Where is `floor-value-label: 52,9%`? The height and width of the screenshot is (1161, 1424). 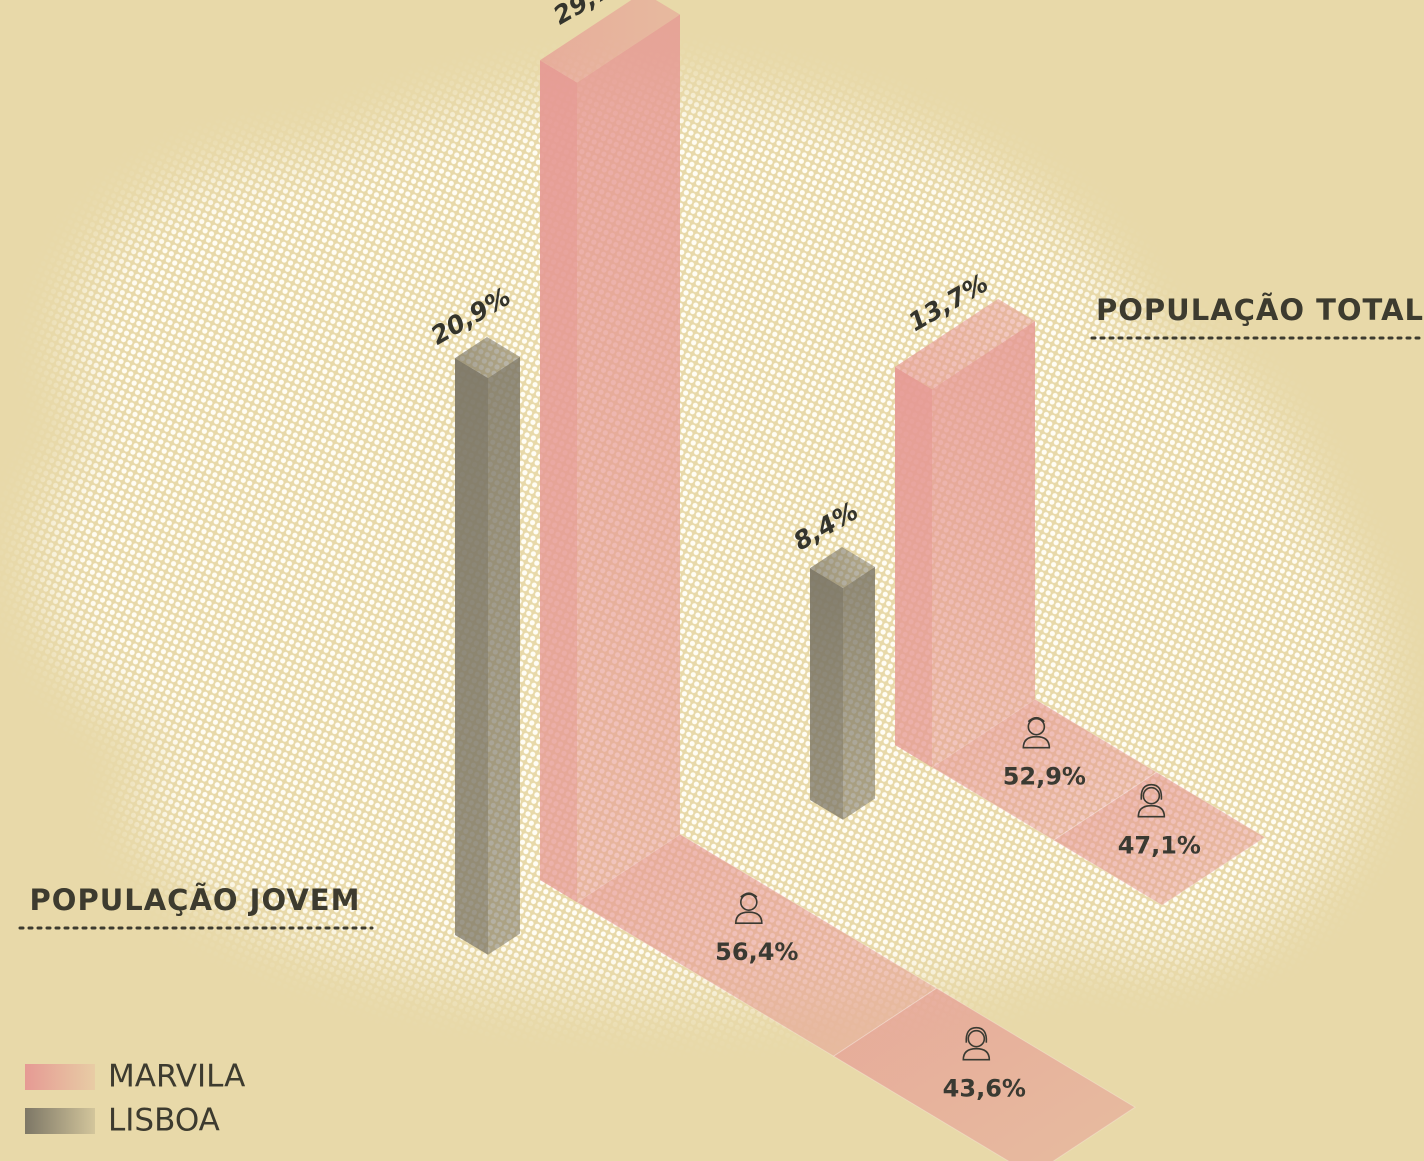
floor-value-label: 52,9% is located at coordinates (1044, 777).